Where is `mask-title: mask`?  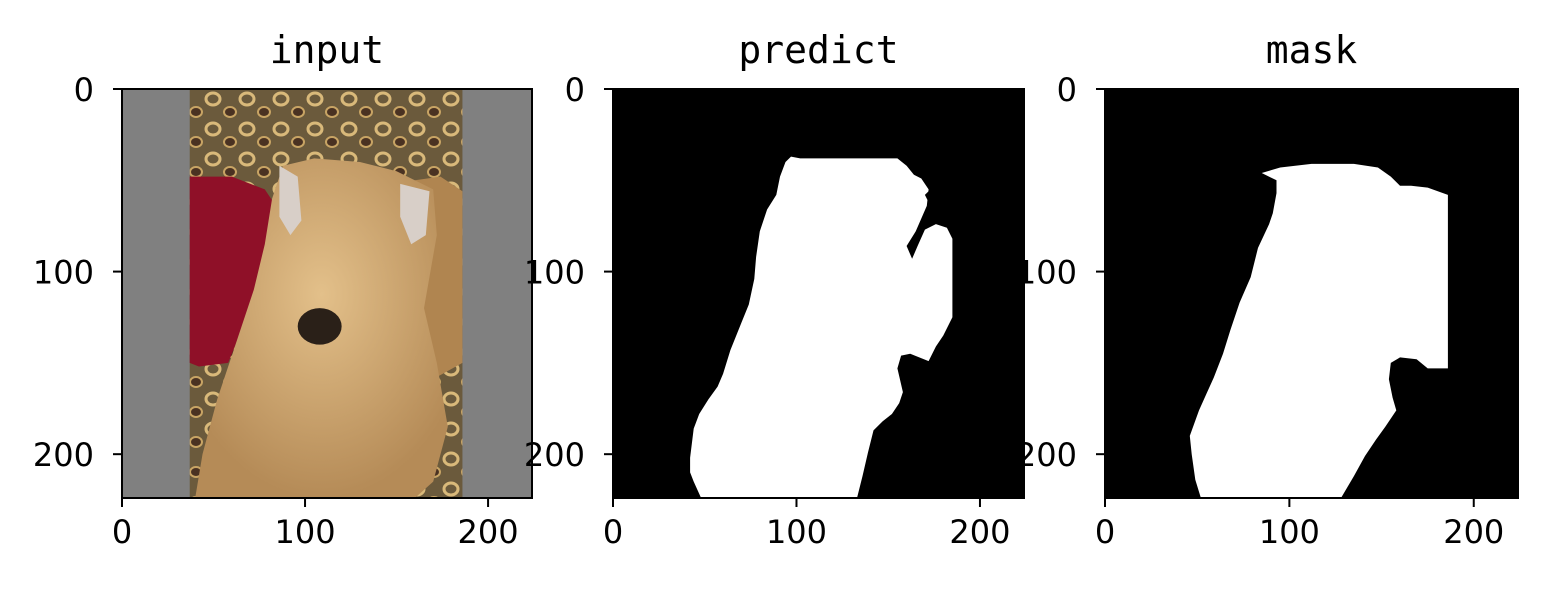
mask-title: mask is located at coordinates (1312, 50).